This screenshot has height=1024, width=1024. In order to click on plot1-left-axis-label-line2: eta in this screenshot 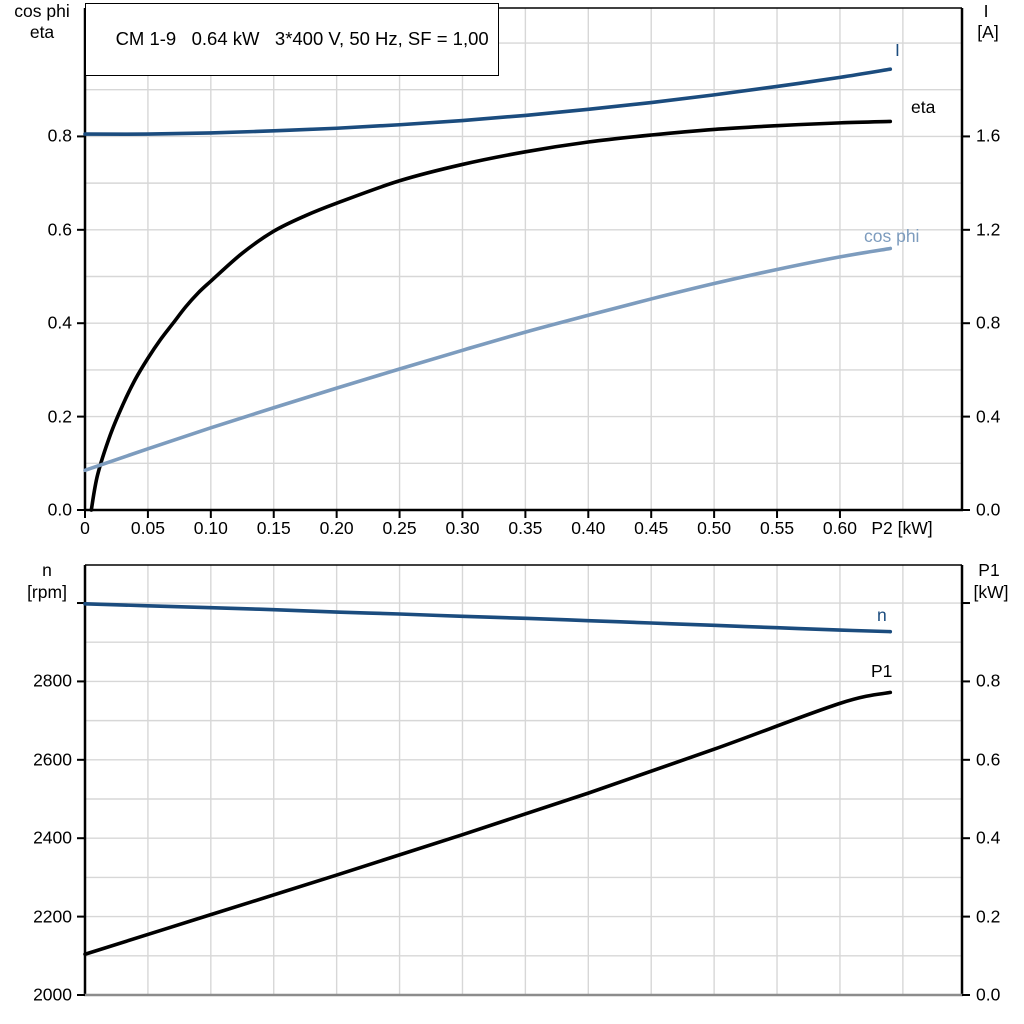, I will do `click(42, 32)`.